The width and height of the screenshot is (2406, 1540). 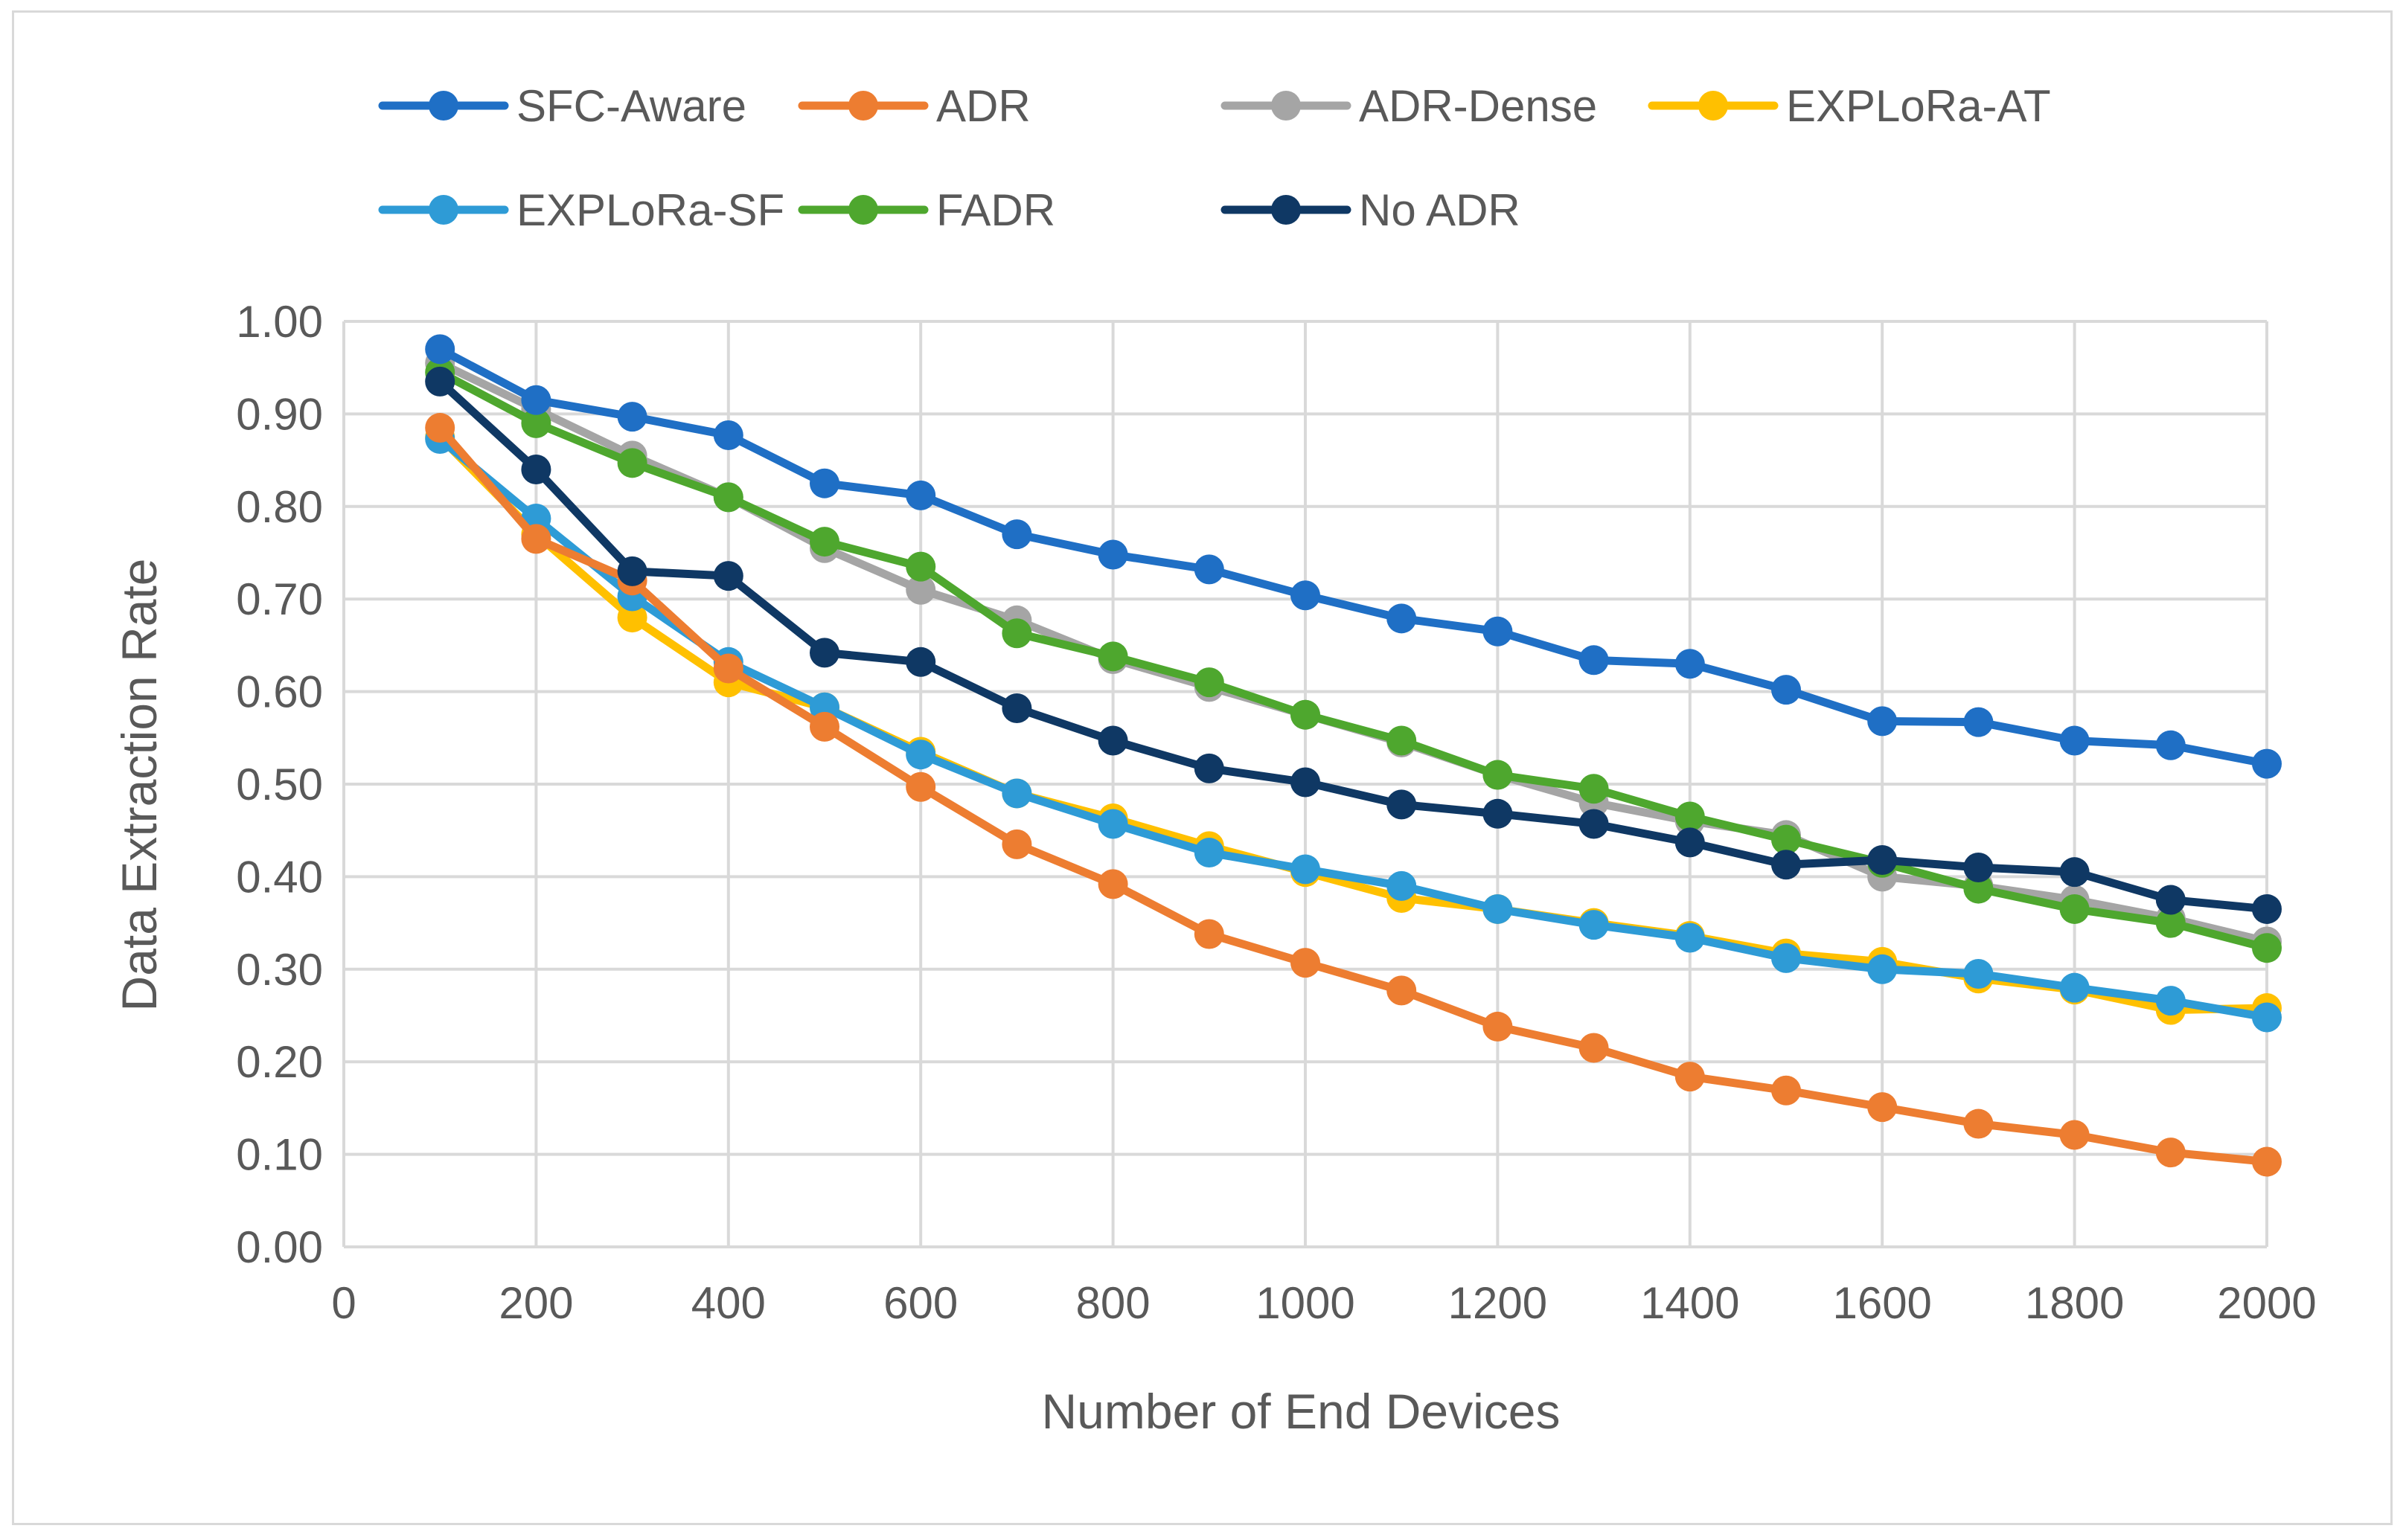 I want to click on x-tick-label: 1000, so click(x=1304, y=1303).